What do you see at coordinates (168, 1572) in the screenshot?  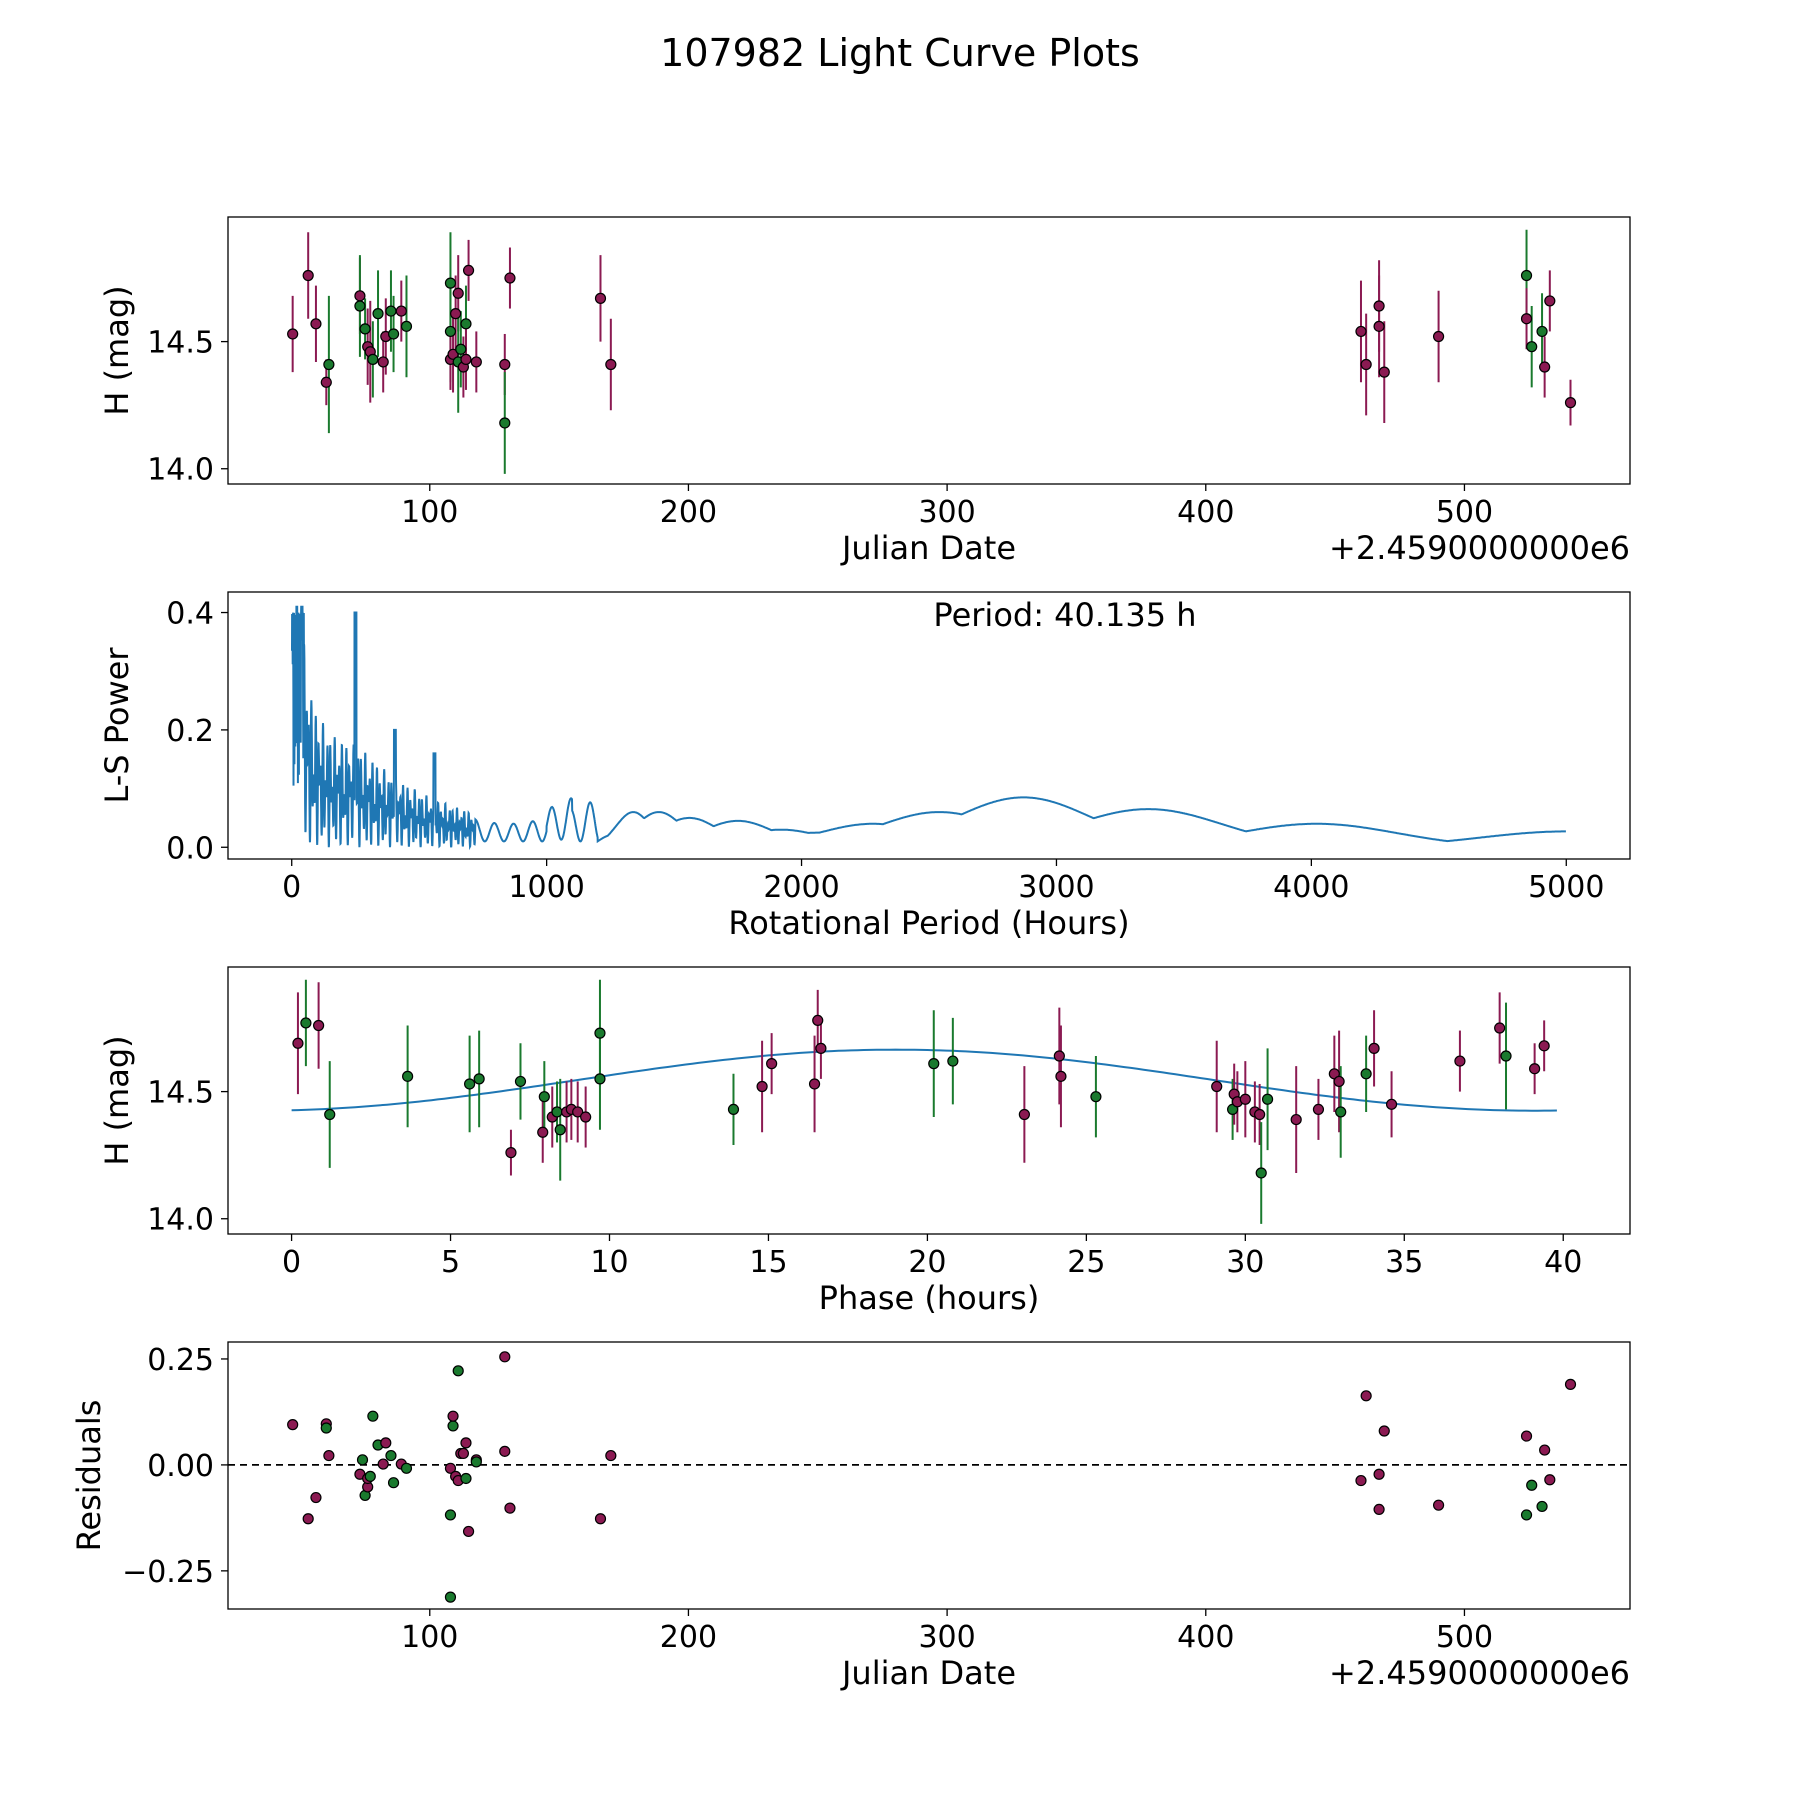 I see `y-tick-label: −0.25` at bounding box center [168, 1572].